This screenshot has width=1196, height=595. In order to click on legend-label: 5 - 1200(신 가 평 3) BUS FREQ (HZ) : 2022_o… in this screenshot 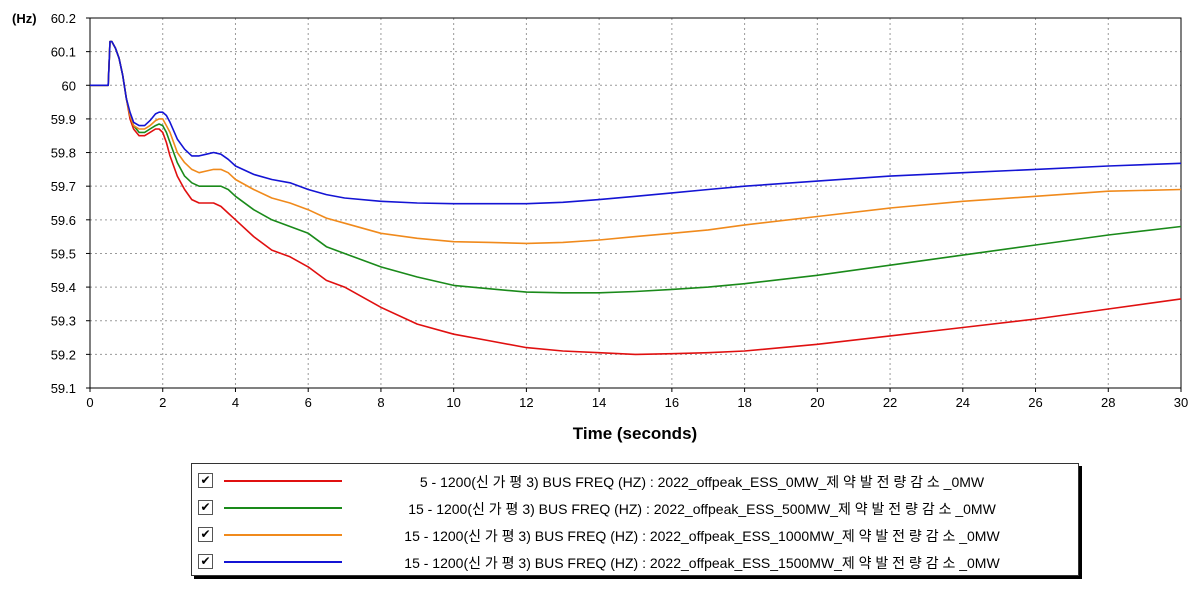, I will do `click(702, 482)`.